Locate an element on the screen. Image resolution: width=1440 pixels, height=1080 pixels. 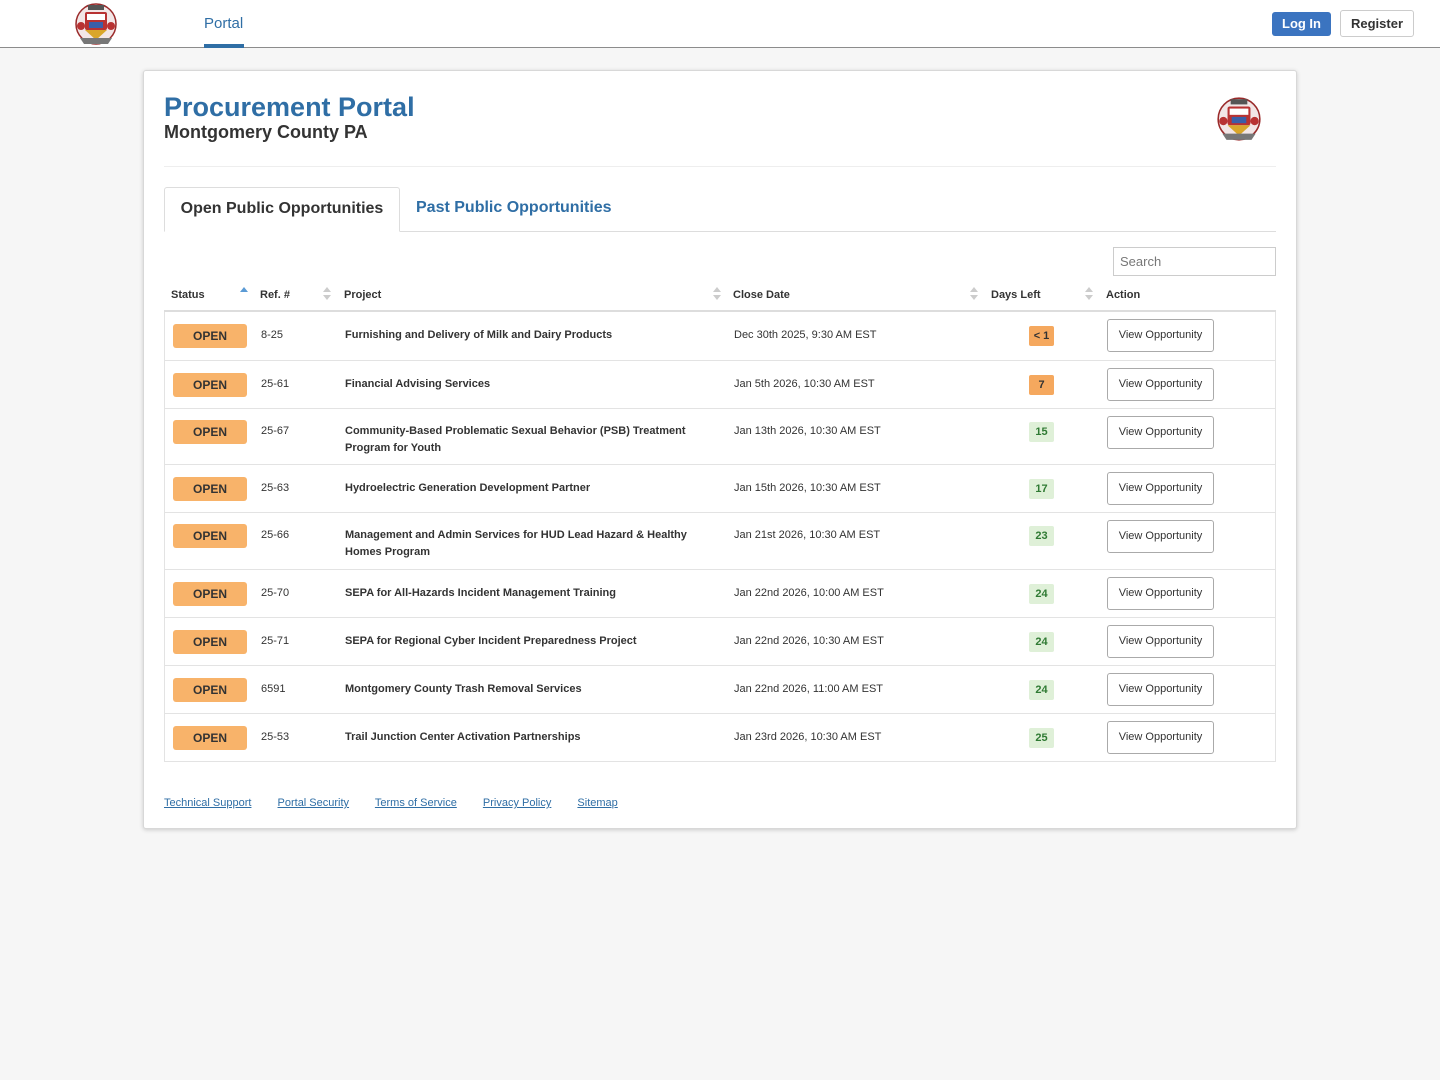
page-subtitle: Montgomery County PA is located at coordinates (266, 132).